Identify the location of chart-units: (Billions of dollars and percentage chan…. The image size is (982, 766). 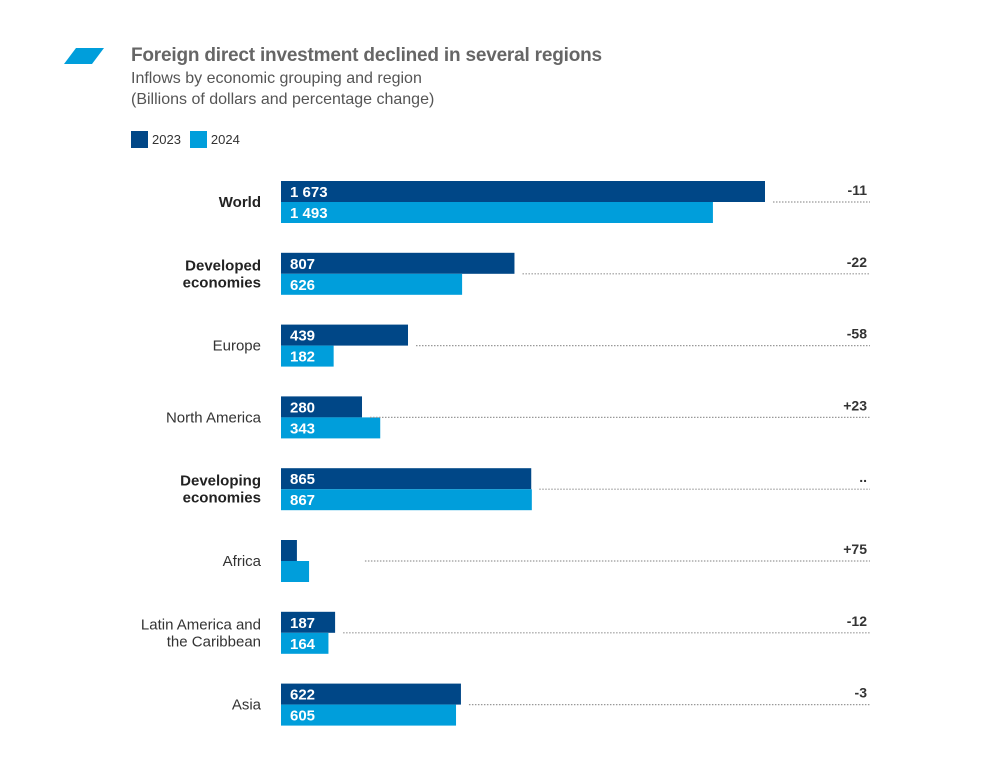
(283, 99).